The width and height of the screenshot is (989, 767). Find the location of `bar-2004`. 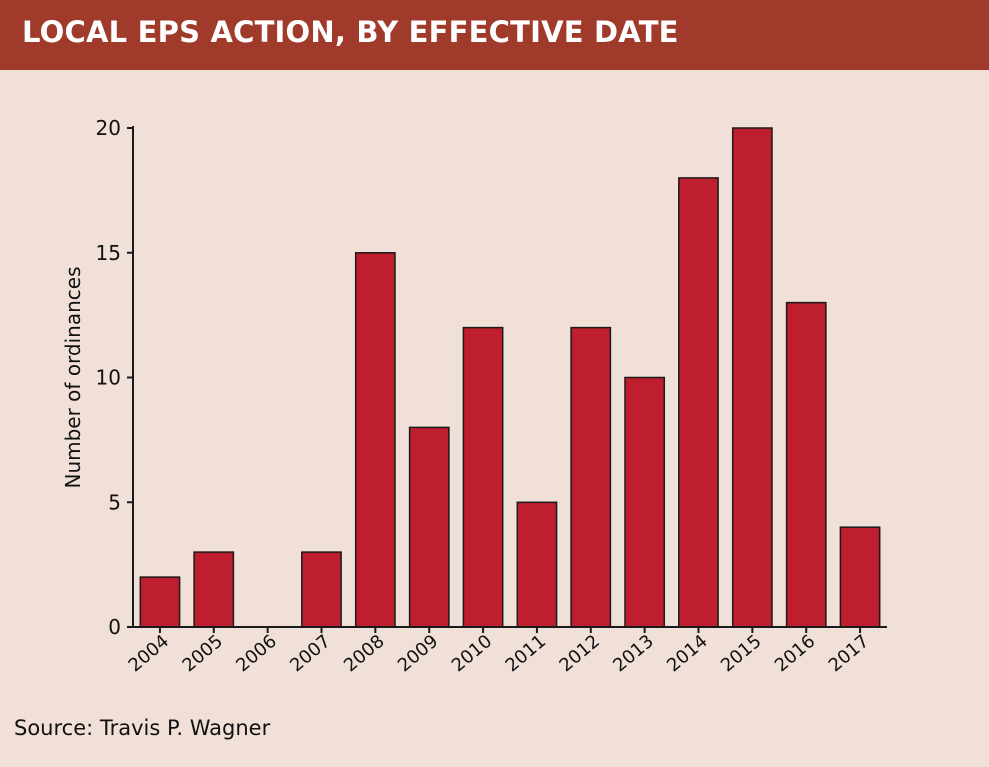

bar-2004 is located at coordinates (160, 602).